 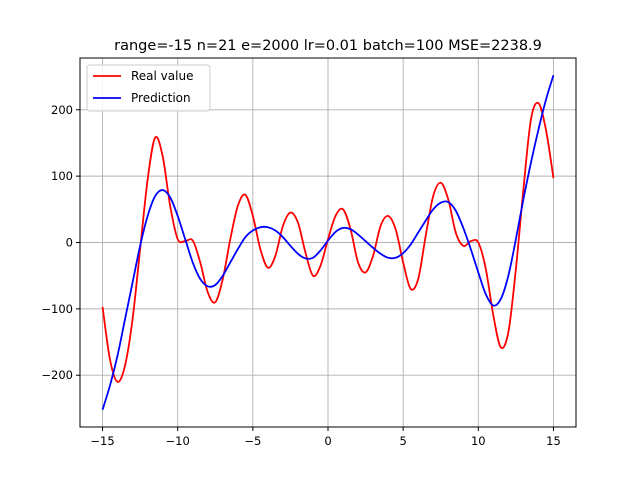 What do you see at coordinates (62, 176) in the screenshot?
I see `y-tick-label: 100` at bounding box center [62, 176].